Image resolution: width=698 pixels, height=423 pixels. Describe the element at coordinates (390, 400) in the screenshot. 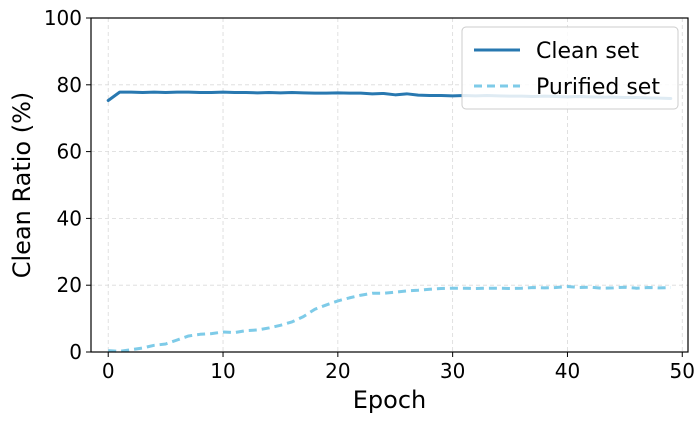

I see `x-axis-title: Epoch` at that location.